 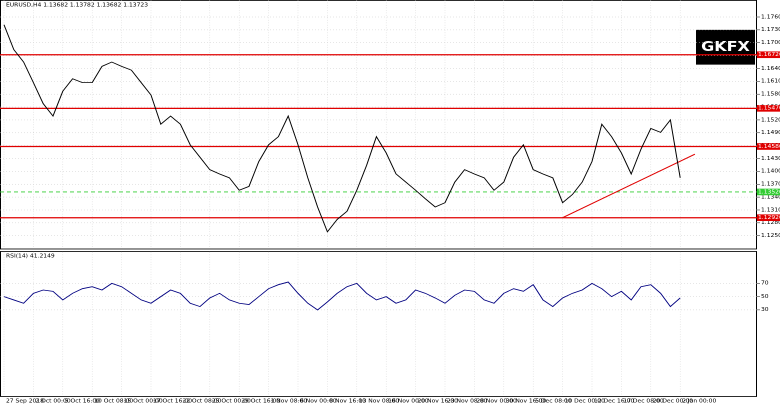 What do you see at coordinates (643, 401) in the screenshot?
I see `x-tick-label: 17 Dec 08:00` at bounding box center [643, 401].